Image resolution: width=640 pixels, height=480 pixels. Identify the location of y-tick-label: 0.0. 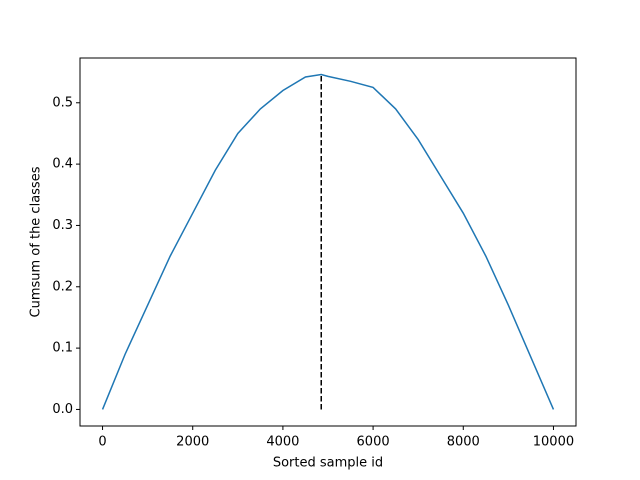
(62, 409).